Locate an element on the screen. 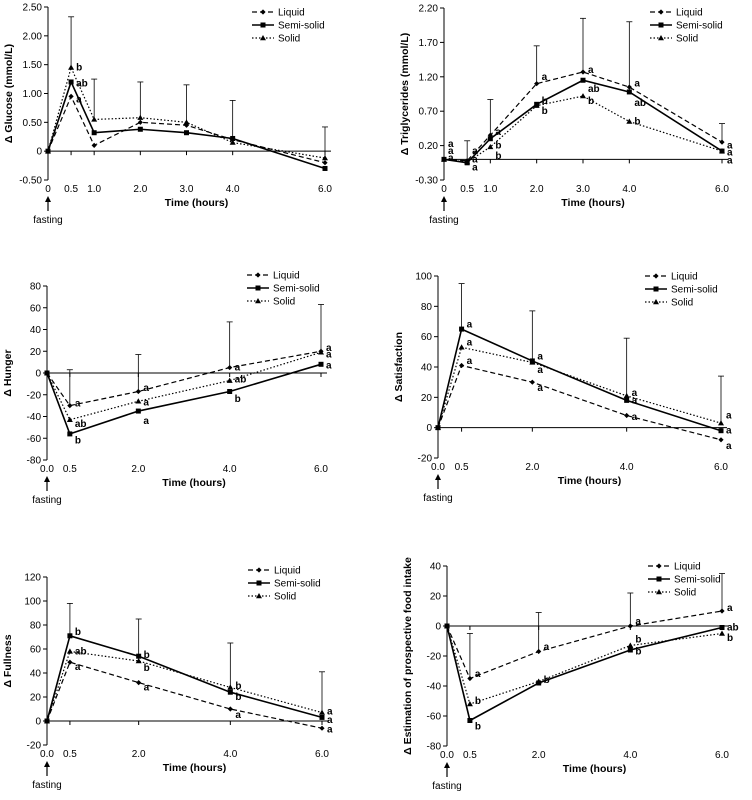 This screenshot has width=752, height=800. y-tick-label: -80 is located at coordinates (434, 747).